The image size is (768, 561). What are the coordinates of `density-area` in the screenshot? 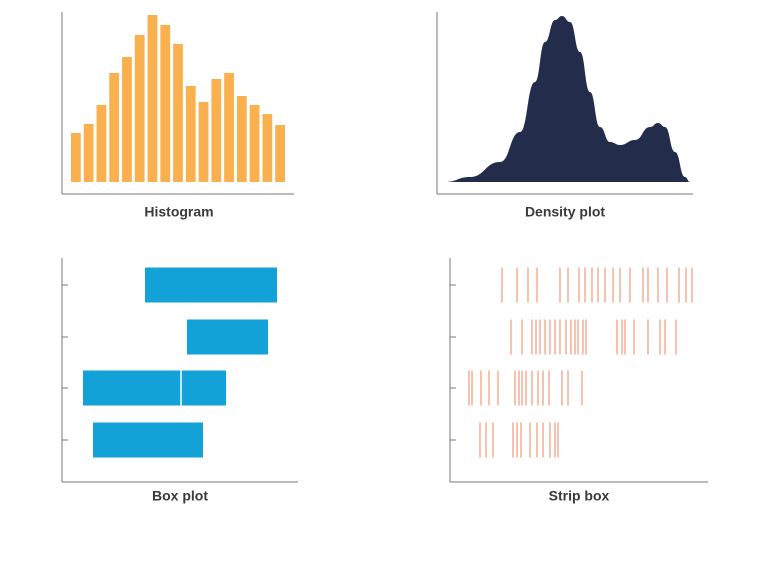 It's located at (567, 99).